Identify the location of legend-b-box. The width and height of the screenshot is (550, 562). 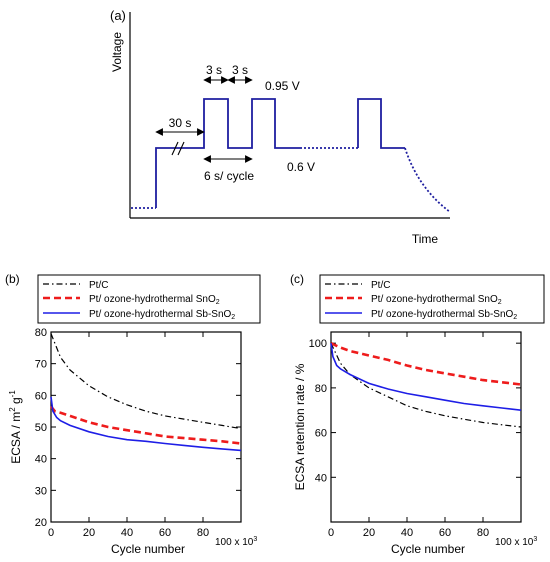
(149, 299).